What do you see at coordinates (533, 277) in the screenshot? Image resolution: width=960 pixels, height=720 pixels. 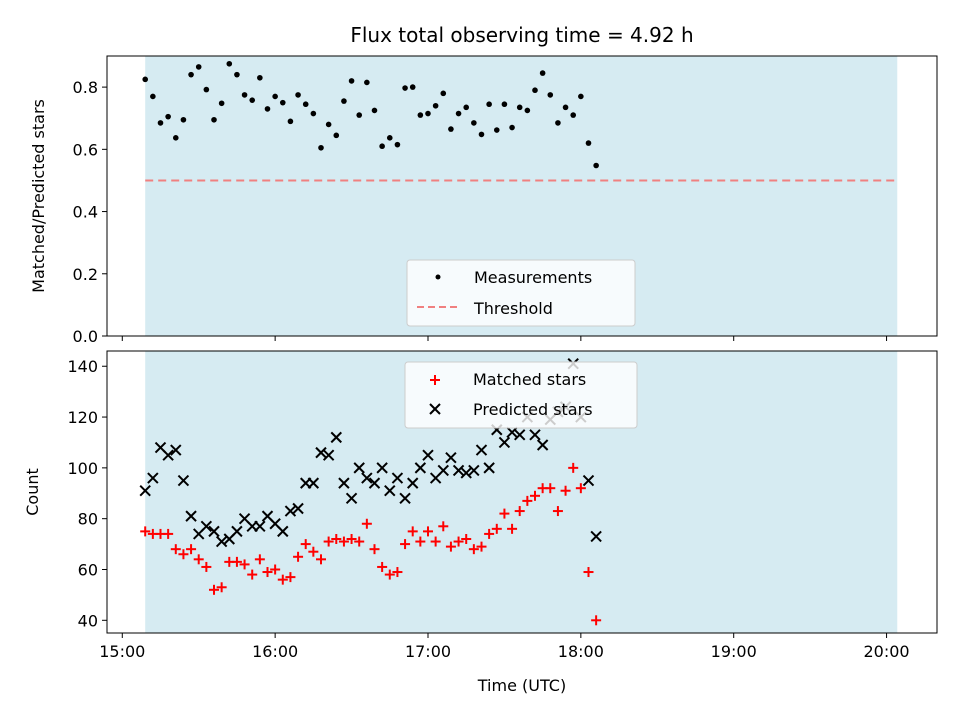 I see `legend-label-measurements: Measurements` at bounding box center [533, 277].